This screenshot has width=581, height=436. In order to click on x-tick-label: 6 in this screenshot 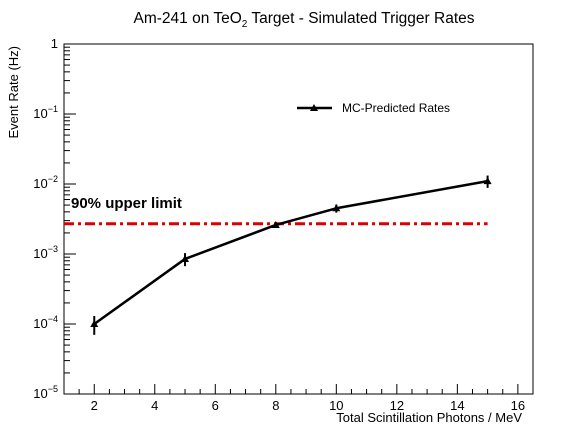, I will do `click(215, 405)`.